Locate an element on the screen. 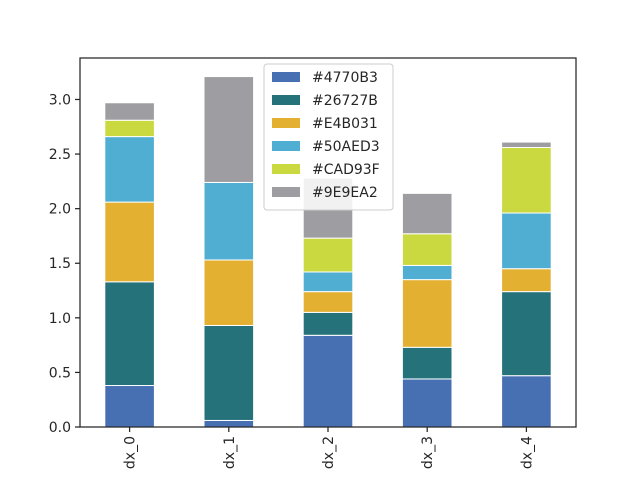 This screenshot has width=640, height=480. y-axis: 0.0 0.5 1.0 1.5 2.0 2.5 3.0 is located at coordinates (64, 264).